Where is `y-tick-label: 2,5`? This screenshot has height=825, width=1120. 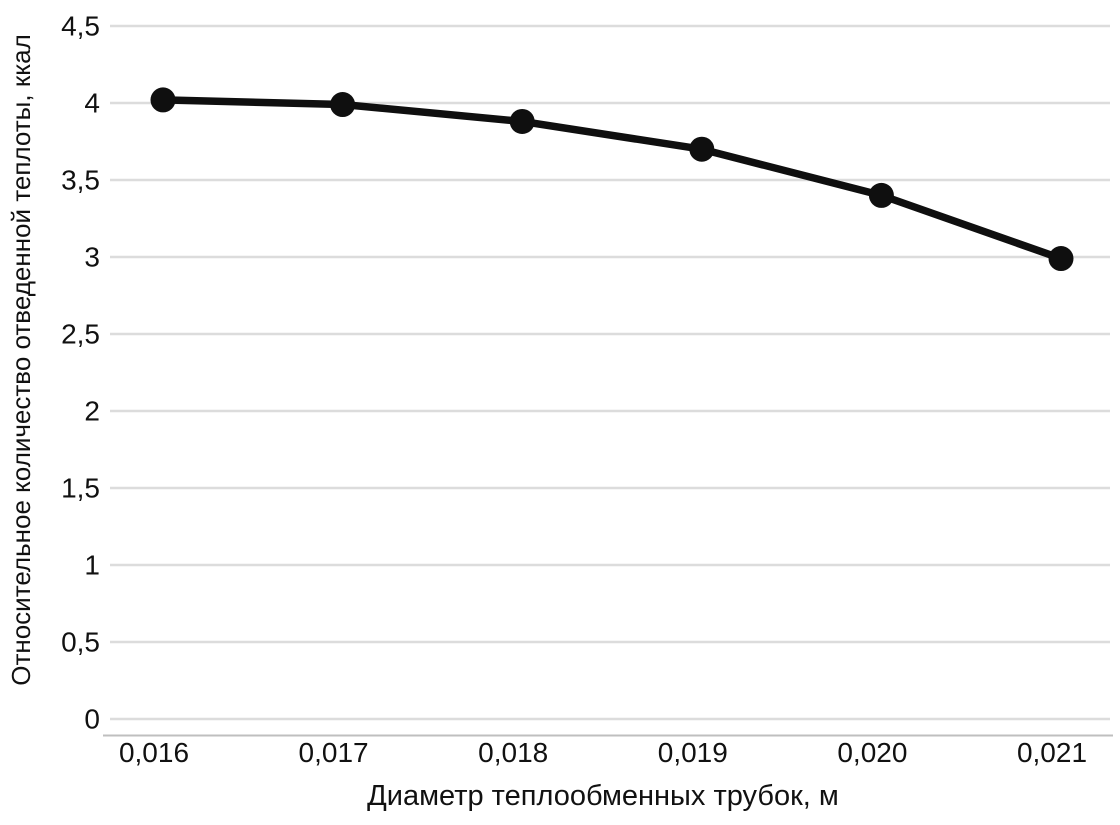
y-tick-label: 2,5 is located at coordinates (80, 334).